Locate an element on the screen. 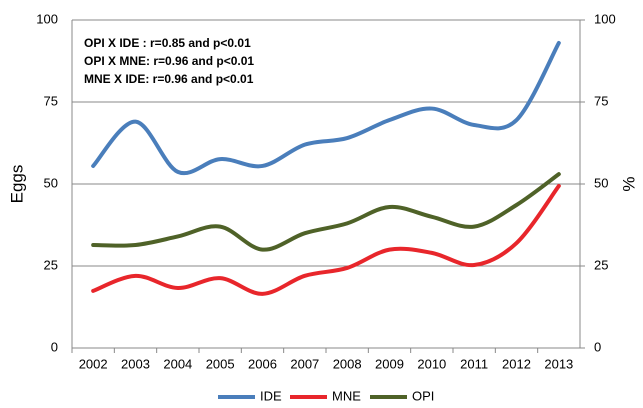 The image size is (643, 408). legend-label: OPI is located at coordinates (423, 395).